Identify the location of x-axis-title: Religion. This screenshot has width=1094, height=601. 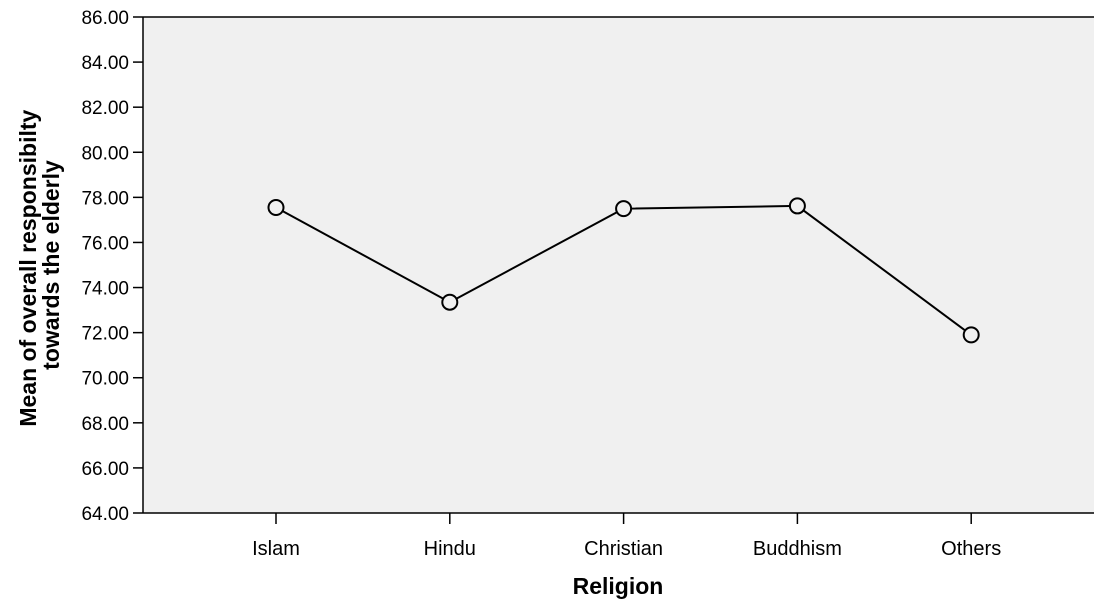
(618, 586).